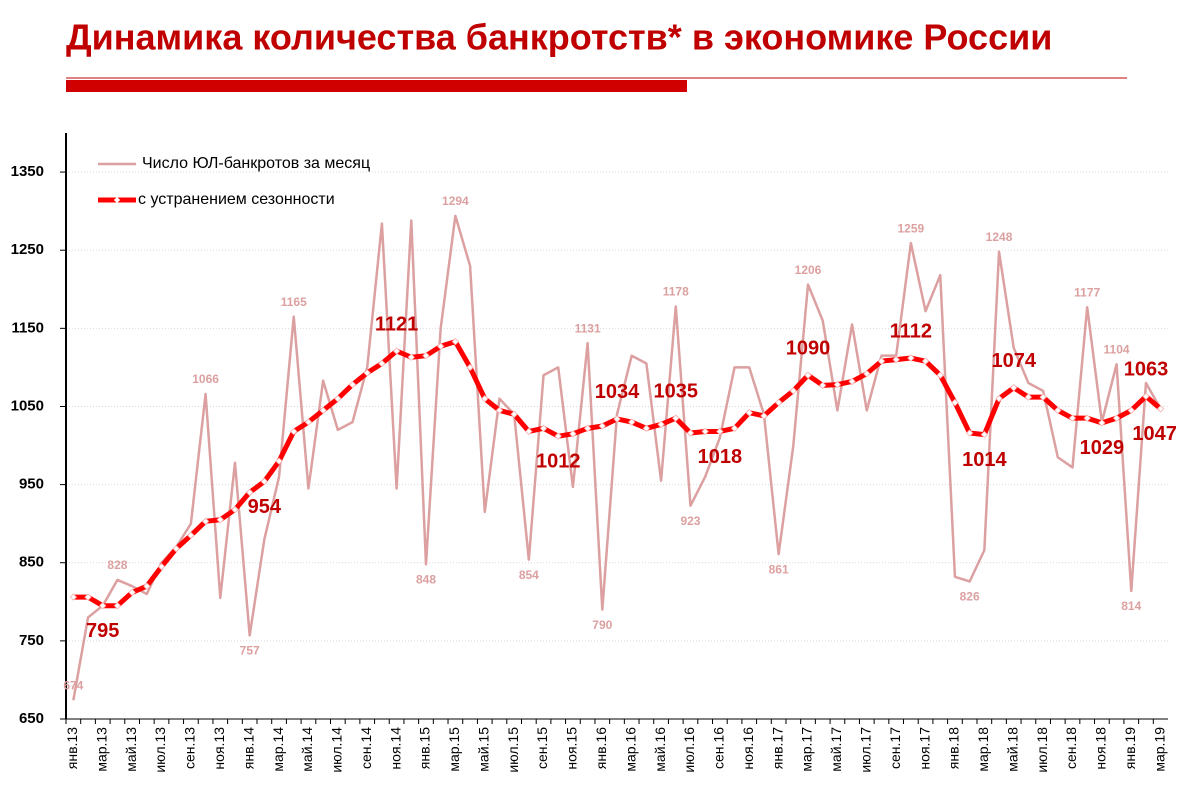 The height and width of the screenshot is (798, 1189). Describe the element at coordinates (617, 392) in the screenshot. I see `data-label: 1034` at that location.